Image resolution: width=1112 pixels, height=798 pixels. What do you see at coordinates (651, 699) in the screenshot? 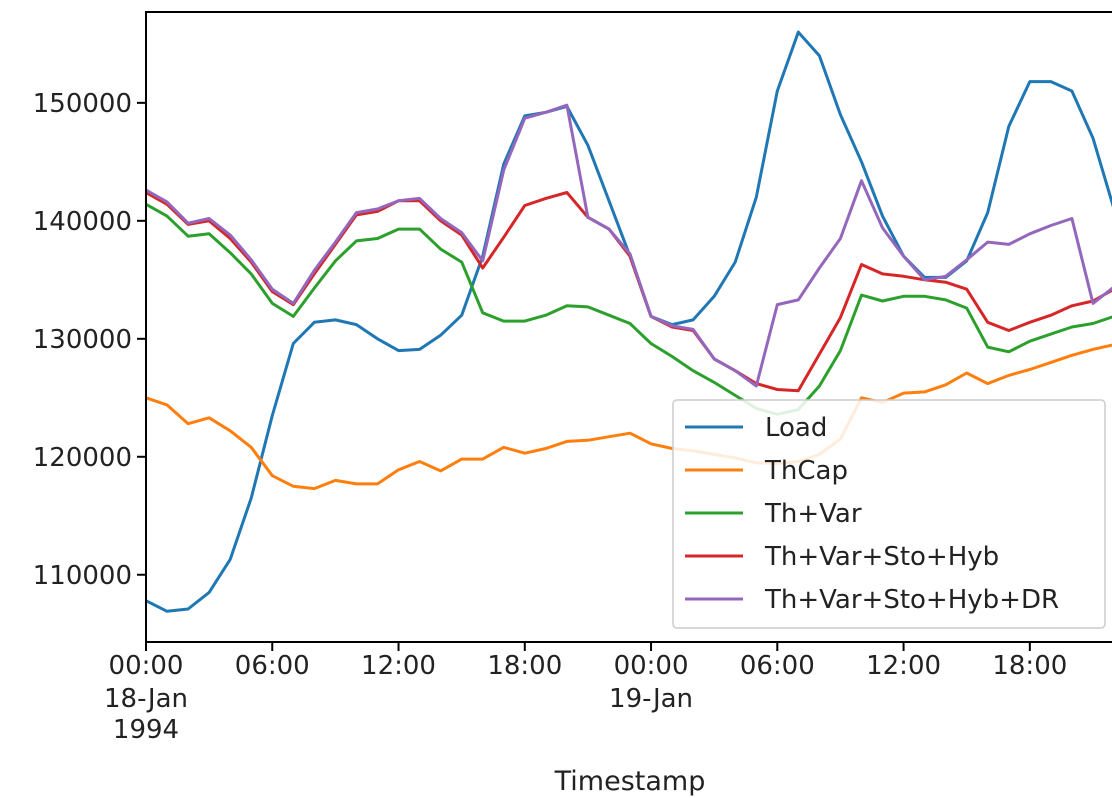
I see `x-tick-label: 19-Jan` at bounding box center [651, 699].